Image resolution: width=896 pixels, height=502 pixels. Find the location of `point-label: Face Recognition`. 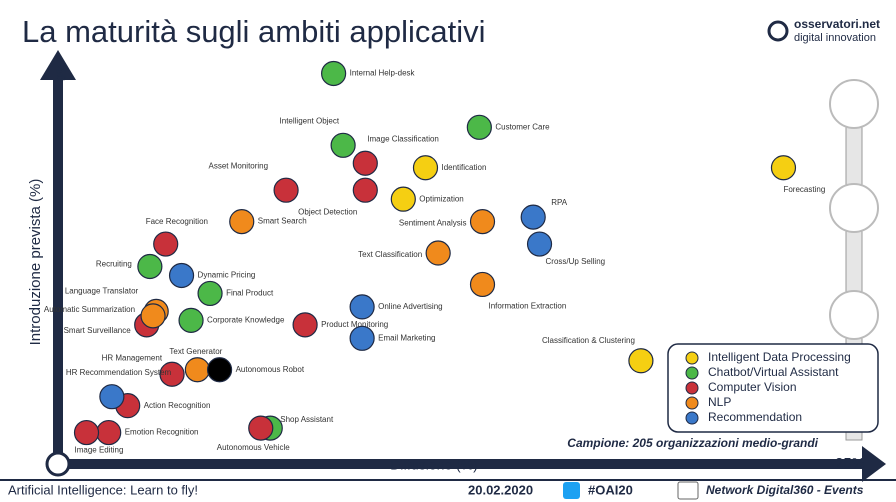

point-label: Face Recognition is located at coordinates (177, 221).